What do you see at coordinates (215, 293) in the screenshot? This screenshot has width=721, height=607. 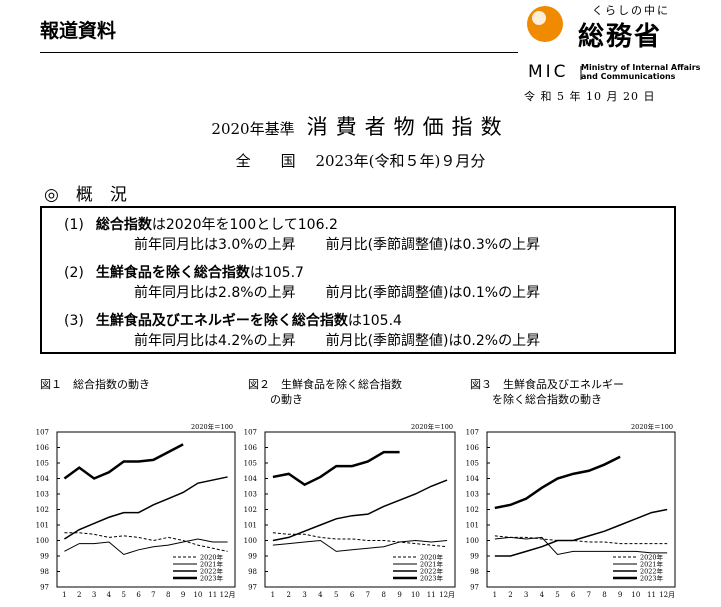 I see `item-yoy: 前年同月比は2.8%の上昇` at bounding box center [215, 293].